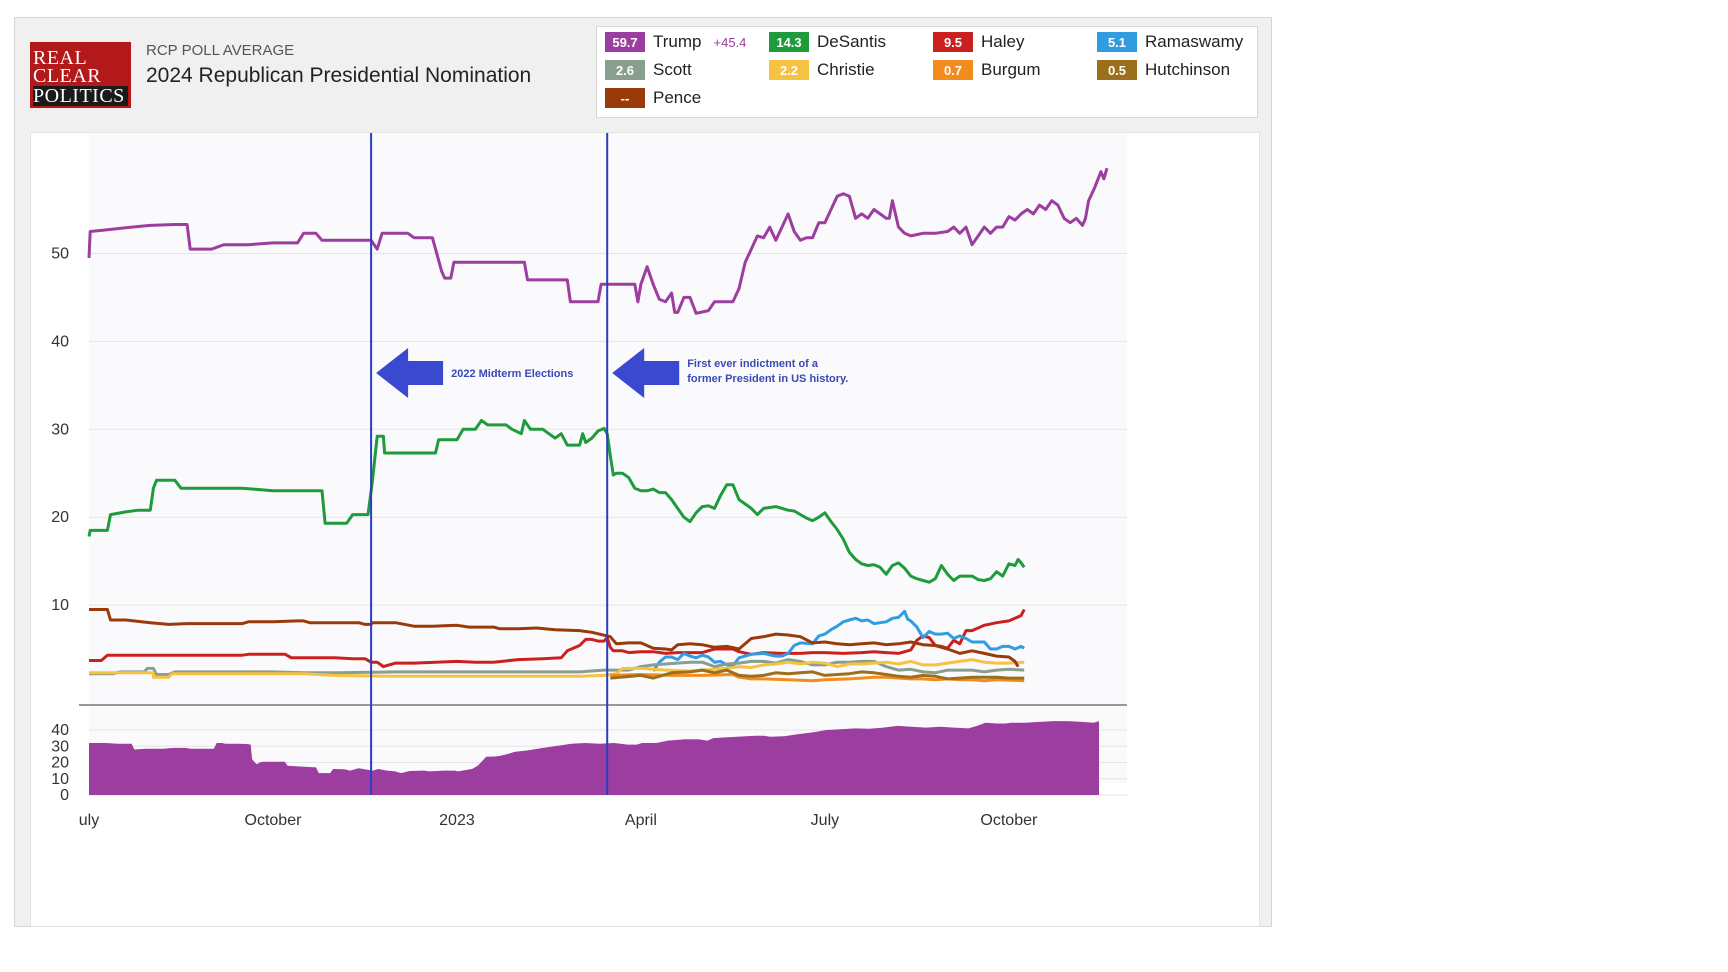 This screenshot has height=972, width=1728. Describe the element at coordinates (838, 640) in the screenshot. I see `series-line-ramaswamy` at that location.